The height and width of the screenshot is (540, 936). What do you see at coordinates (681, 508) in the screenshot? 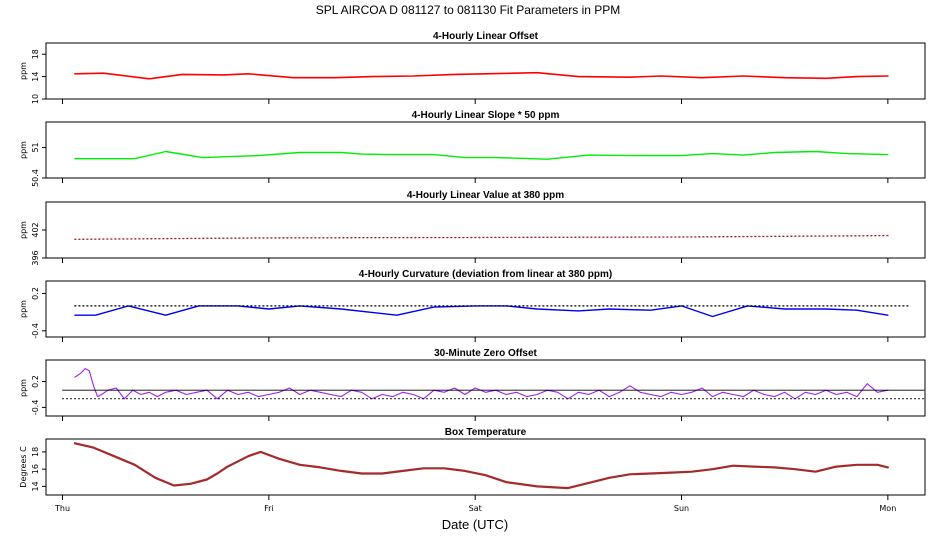
I see `x-tick-label: Sun` at bounding box center [681, 508].